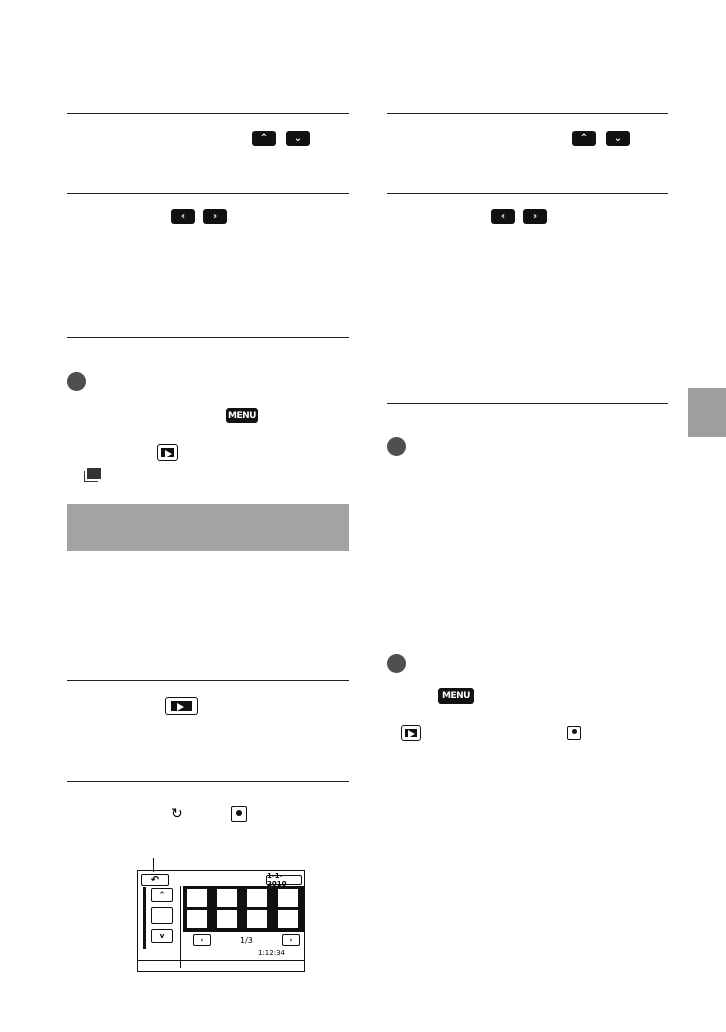  I want to click on side-tab, so click(707, 412).